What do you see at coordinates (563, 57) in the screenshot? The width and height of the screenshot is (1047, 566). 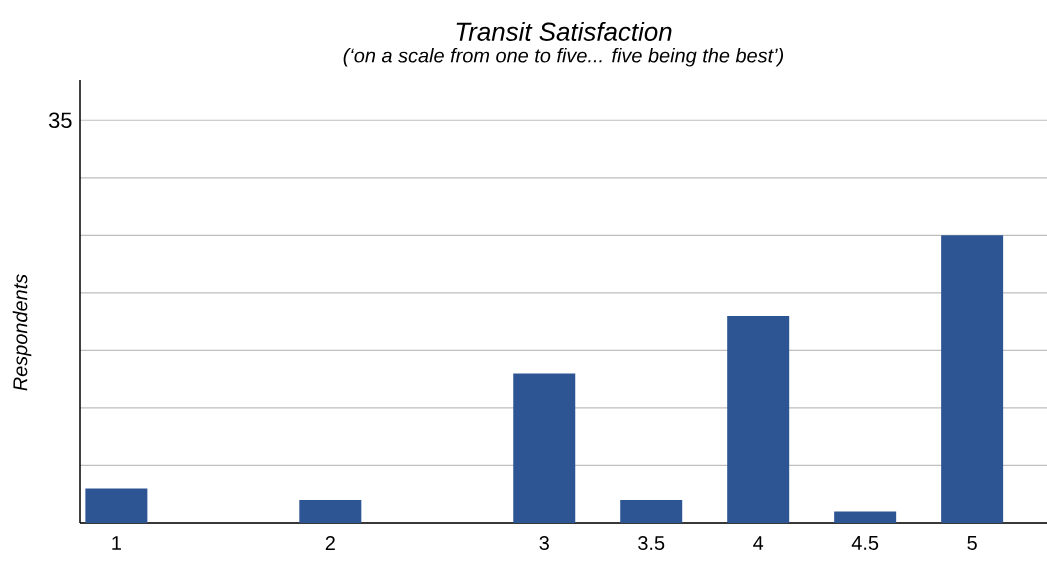 I see `chart-subtitle: (‘on a scale from one to five... five being the best’)` at bounding box center [563, 57].